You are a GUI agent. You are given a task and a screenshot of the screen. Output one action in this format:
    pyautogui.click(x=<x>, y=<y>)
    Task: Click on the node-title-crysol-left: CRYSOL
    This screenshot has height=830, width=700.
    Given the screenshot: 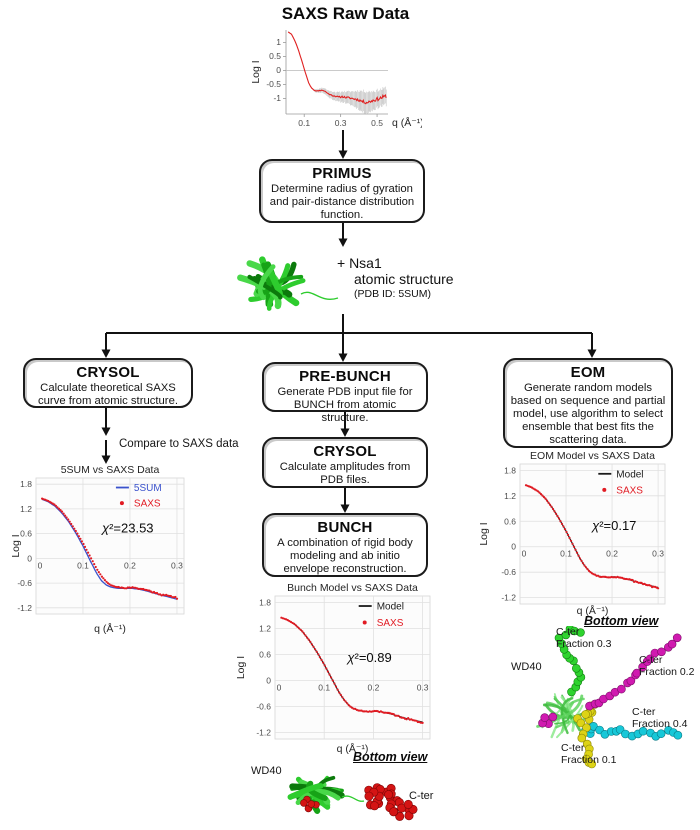 What is the action you would take?
    pyautogui.click(x=108, y=372)
    